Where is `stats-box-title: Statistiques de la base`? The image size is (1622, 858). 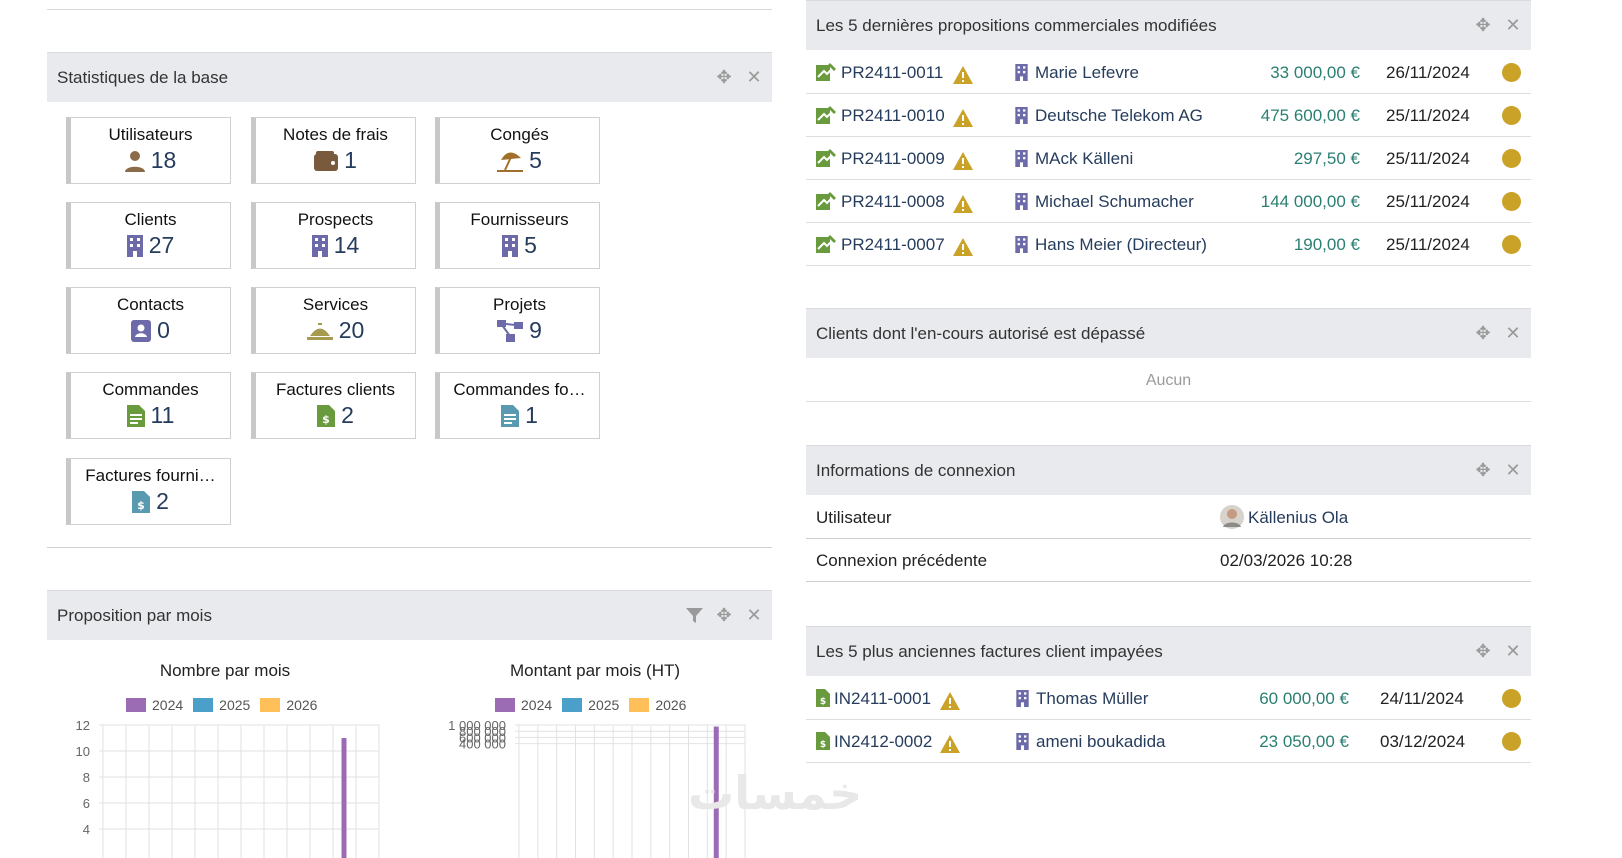
stats-box-title: Statistiques de la base is located at coordinates (143, 77).